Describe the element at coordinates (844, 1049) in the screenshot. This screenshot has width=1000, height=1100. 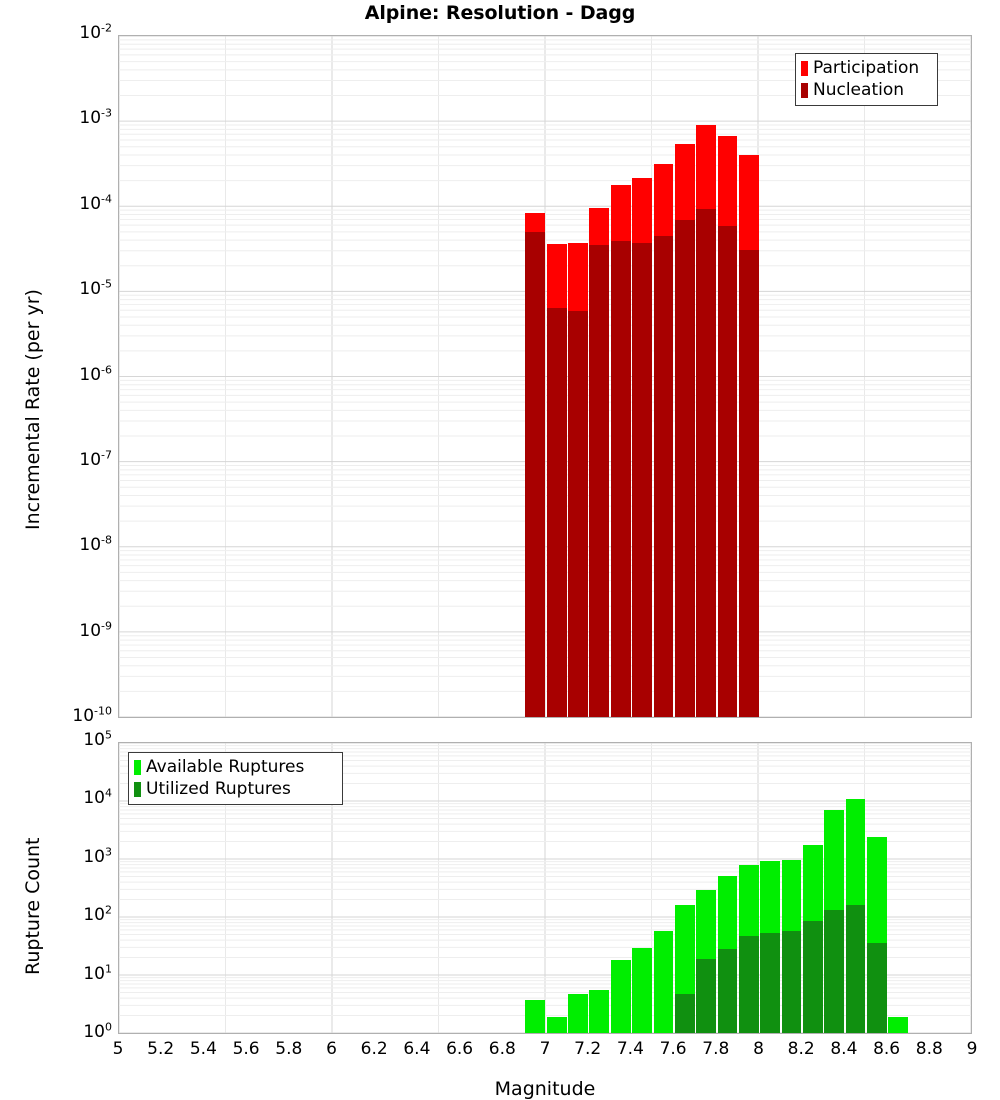
I see `x-tick-label: 8.4` at that location.